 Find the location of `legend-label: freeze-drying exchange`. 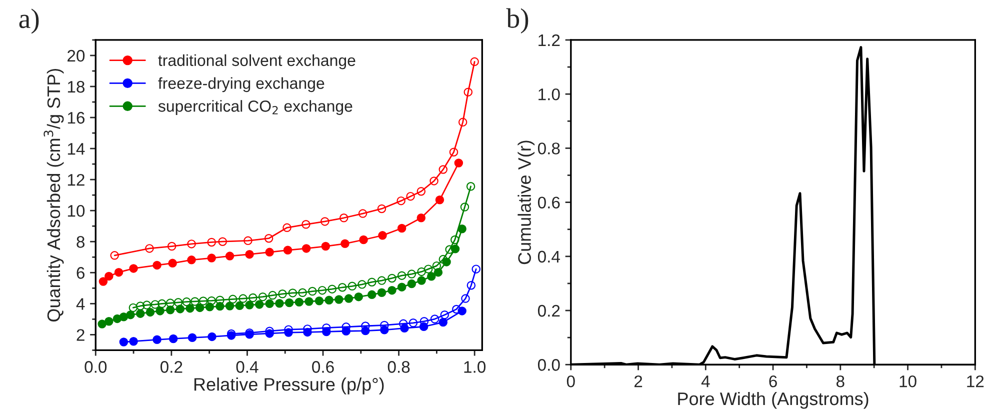

legend-label: freeze-drying exchange is located at coordinates (241, 84).